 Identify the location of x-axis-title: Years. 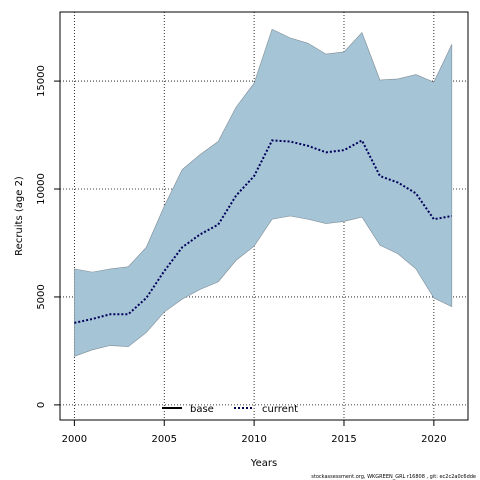
(263, 463).